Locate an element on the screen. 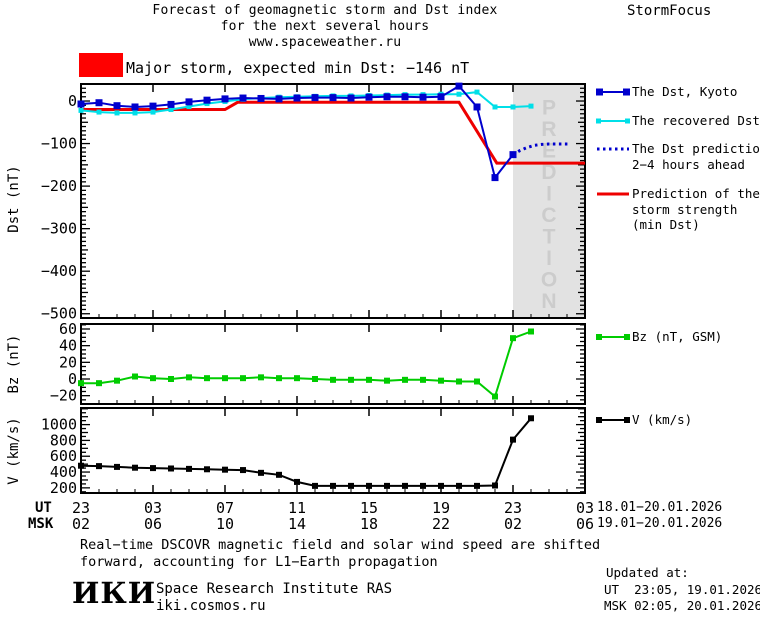 Image resolution: width=760 pixels, height=620 pixels. prediction-band-letter: E is located at coordinates (549, 151).